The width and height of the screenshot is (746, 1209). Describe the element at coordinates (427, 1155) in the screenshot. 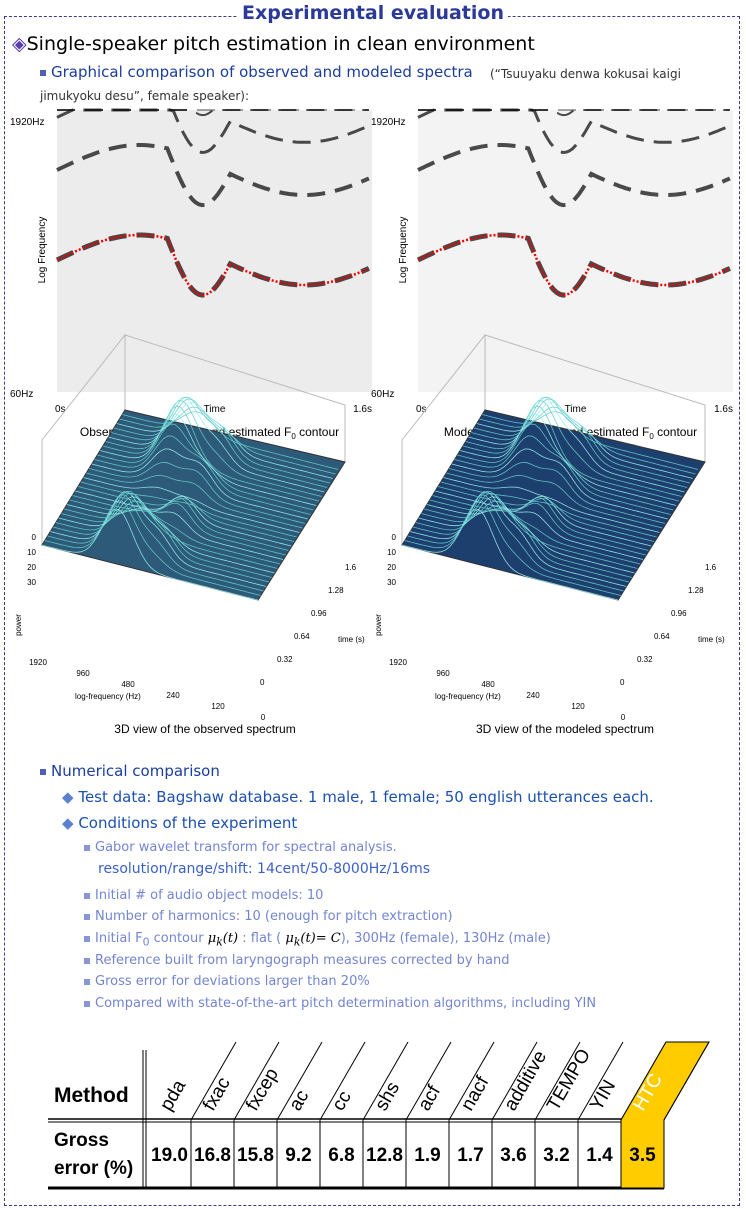

I see `value: 1.9` at that location.